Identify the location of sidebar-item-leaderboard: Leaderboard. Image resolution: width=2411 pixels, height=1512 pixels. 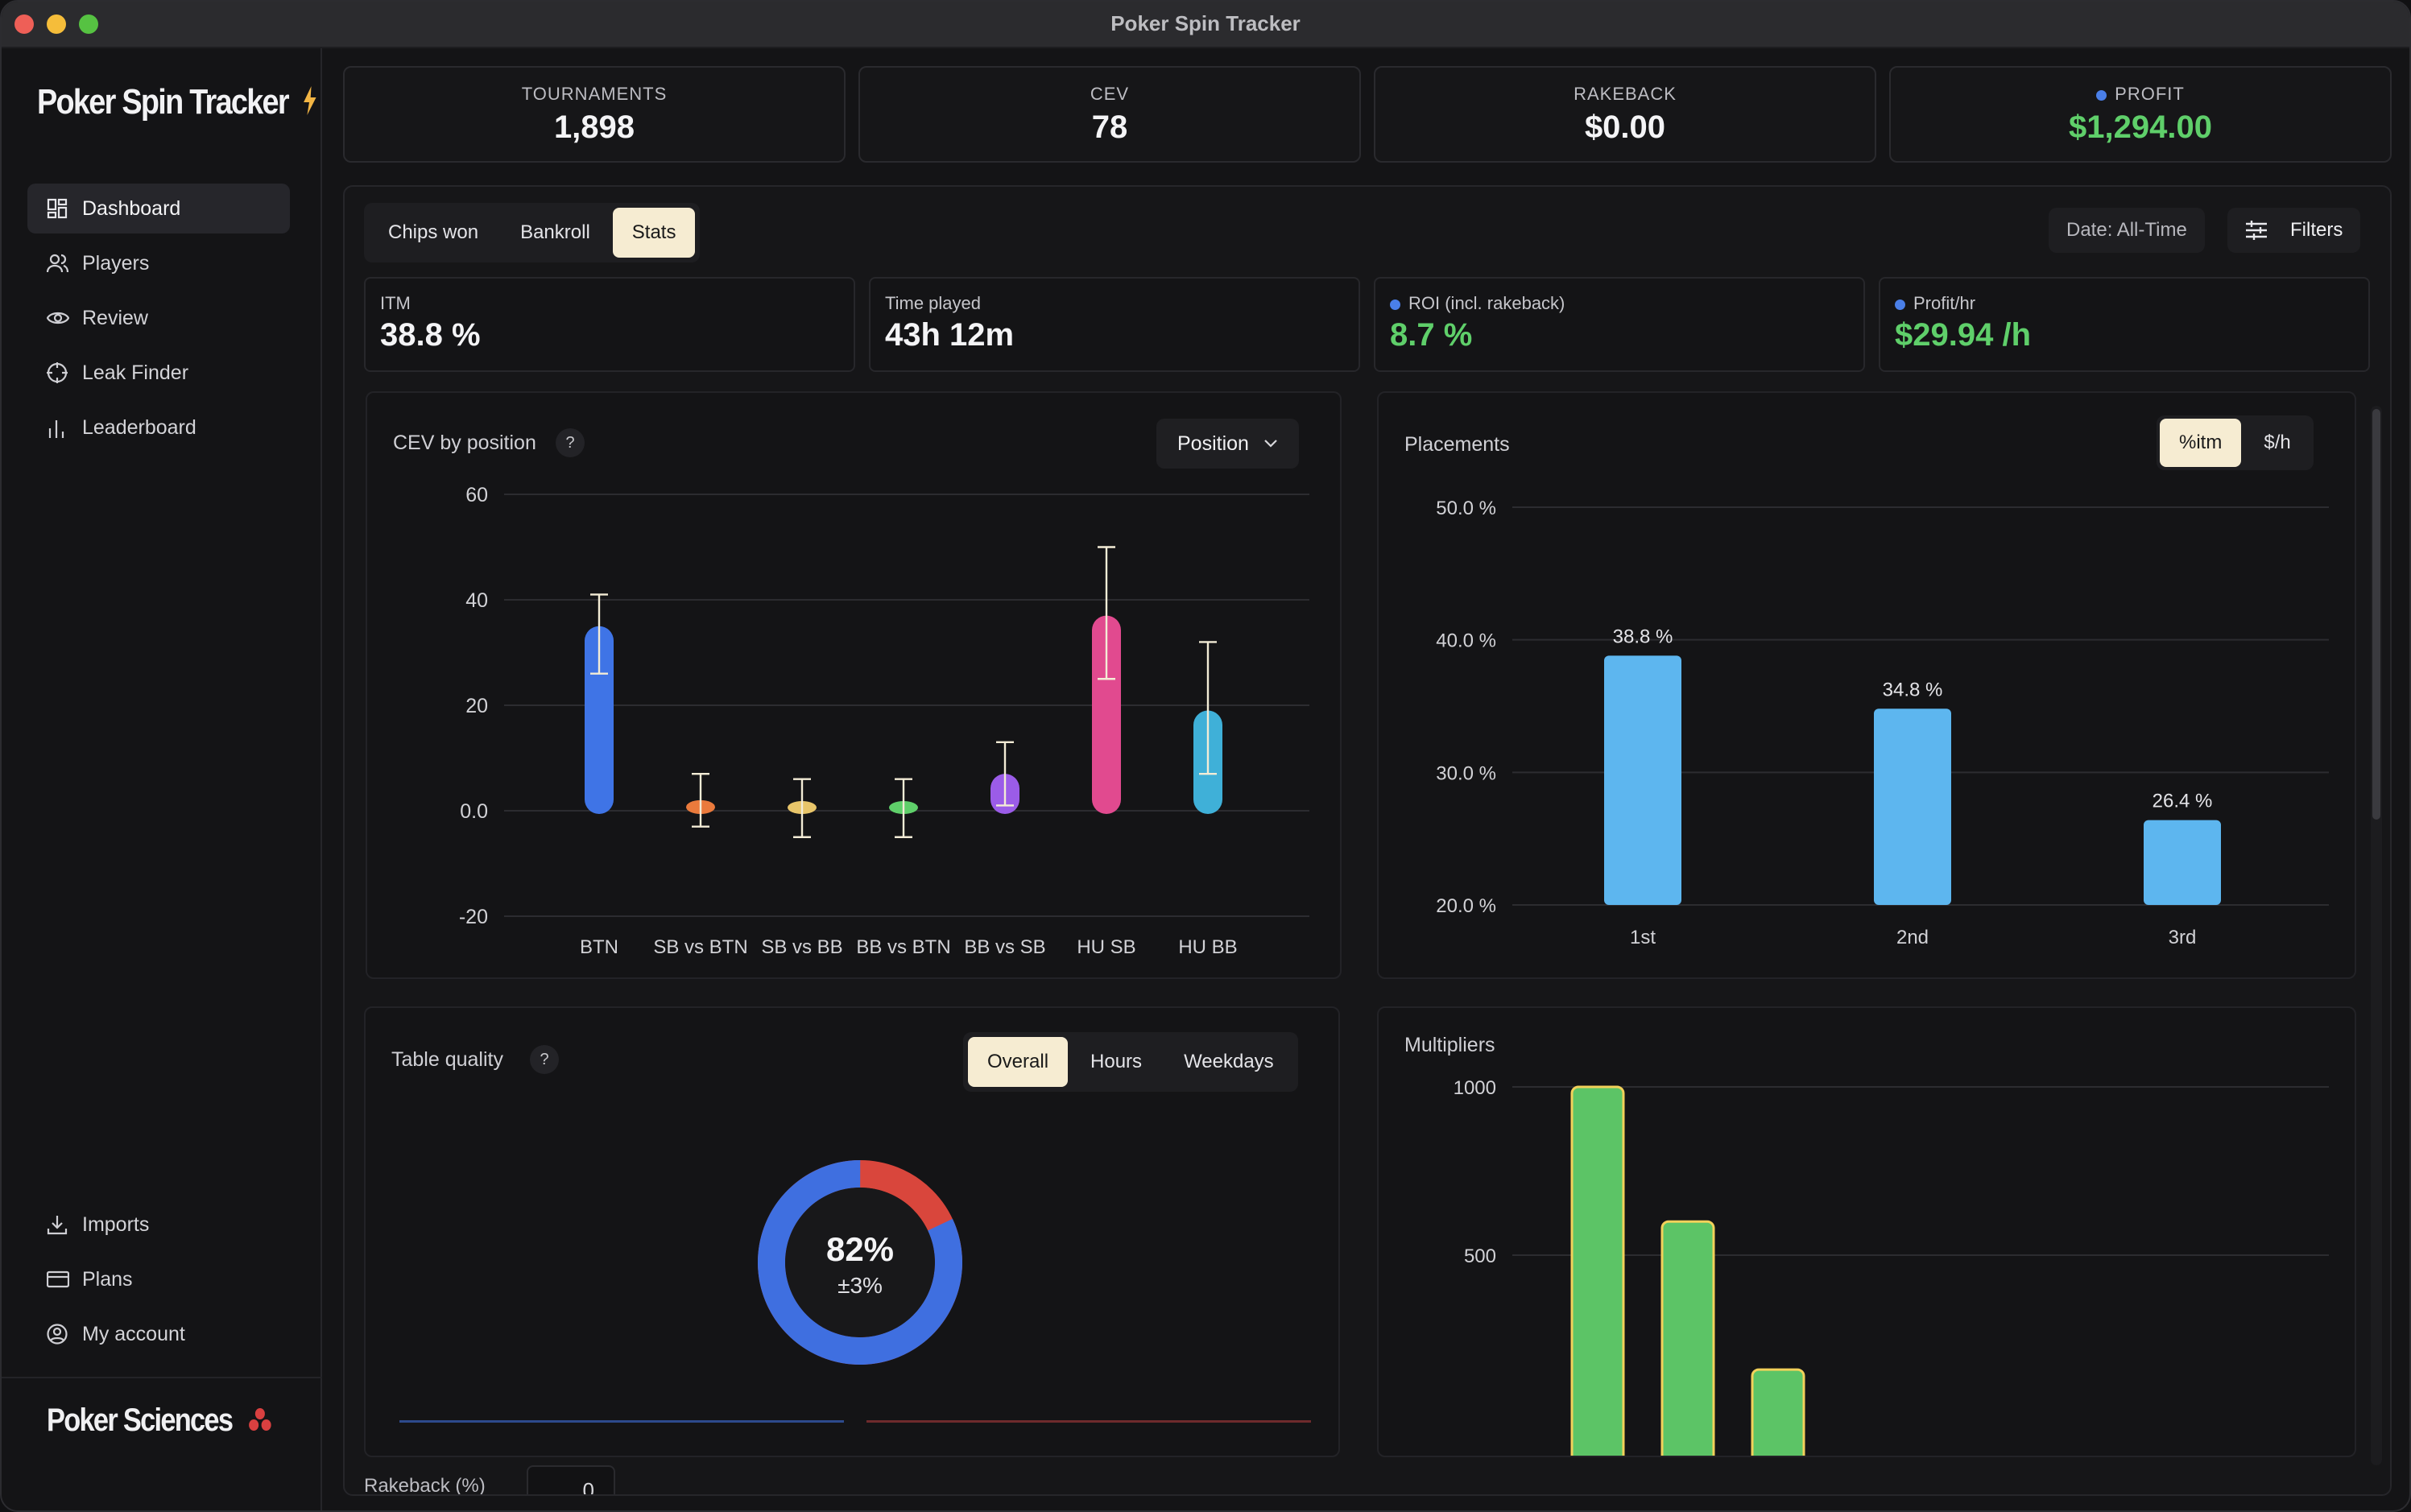
(159, 428).